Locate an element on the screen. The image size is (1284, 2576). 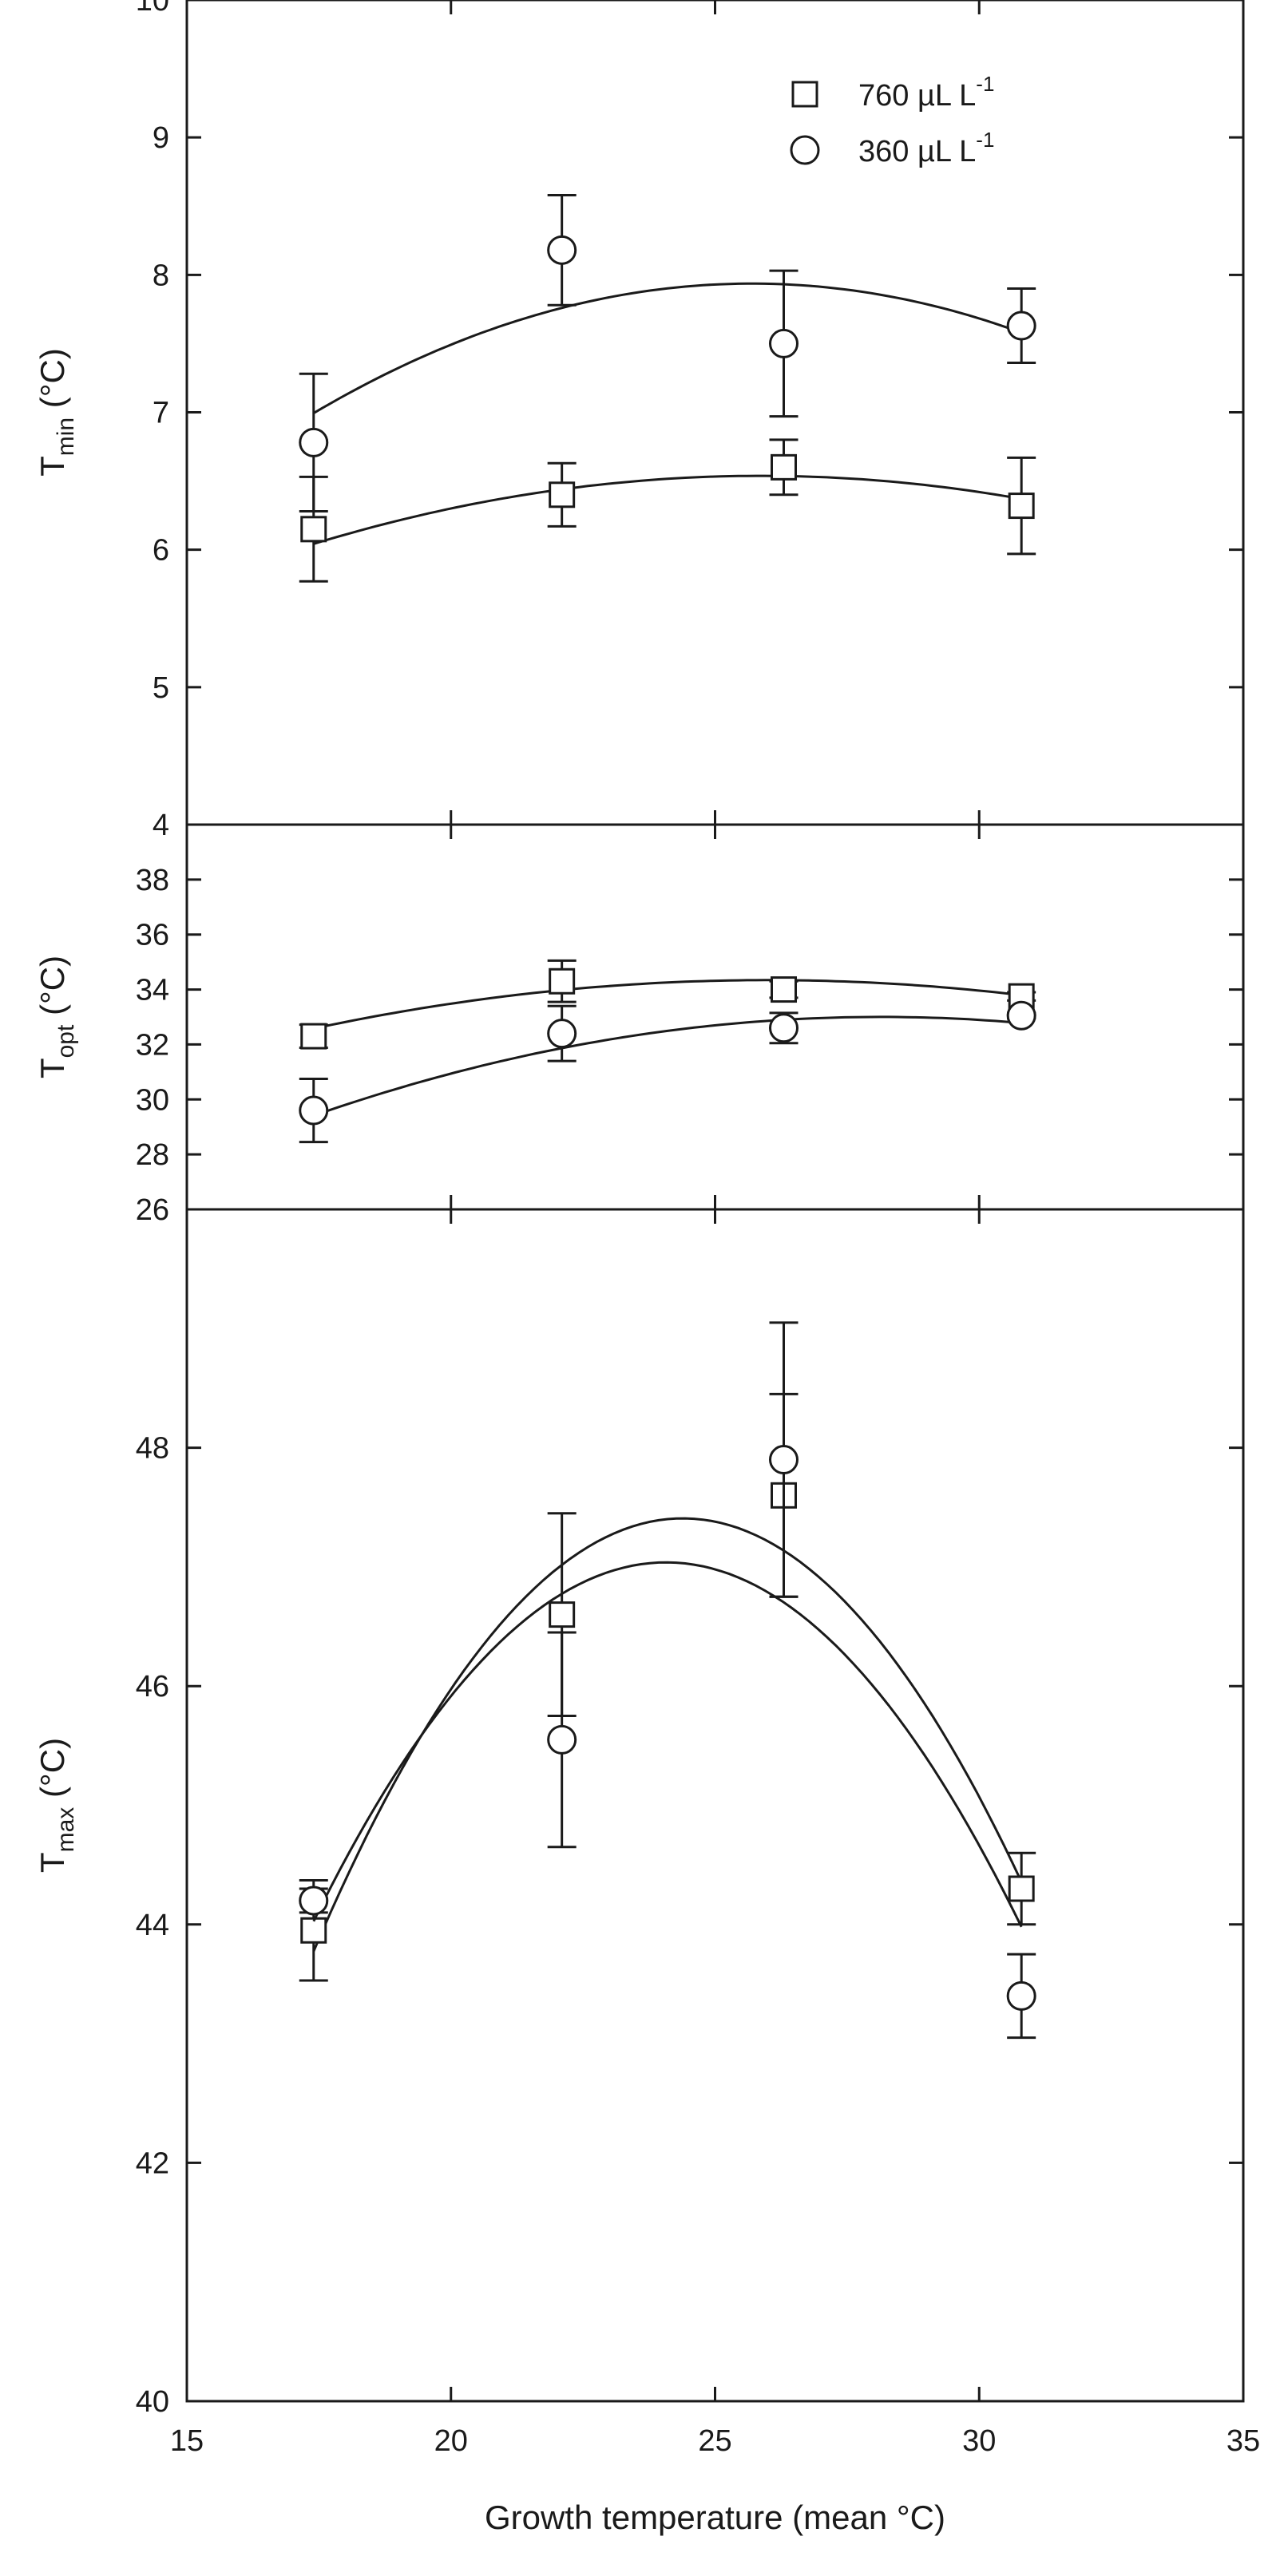
y-tick-label: 48 is located at coordinates (152, 1449).